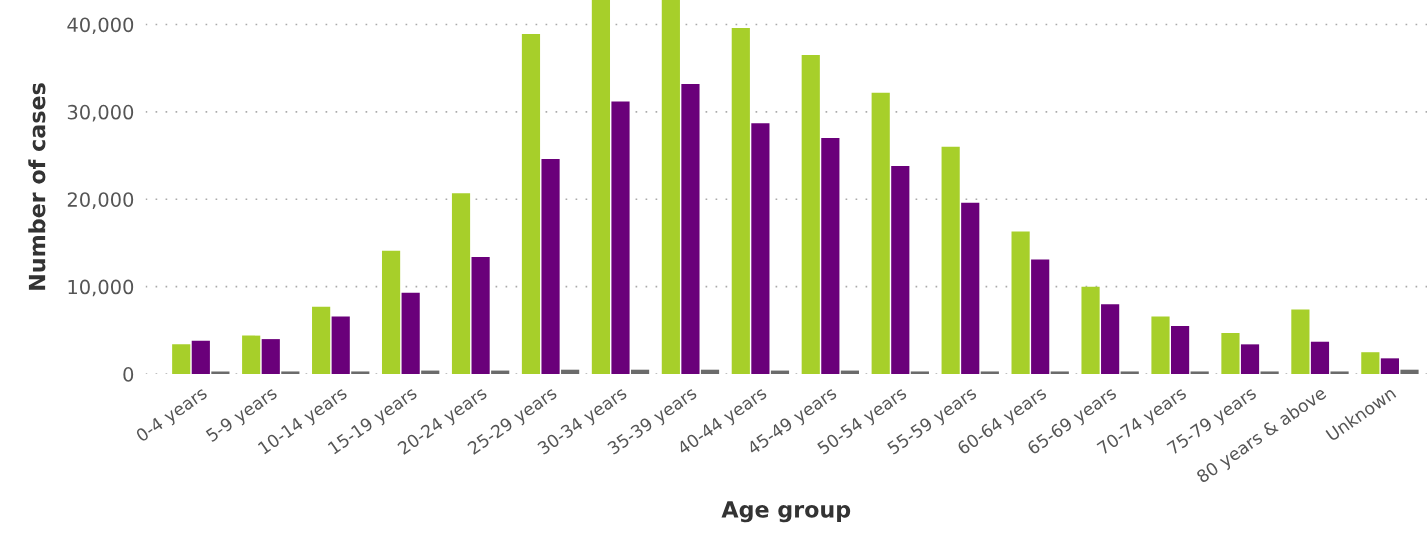 The image size is (1427, 539). I want to click on y-tick-label: 0, so click(128, 374).